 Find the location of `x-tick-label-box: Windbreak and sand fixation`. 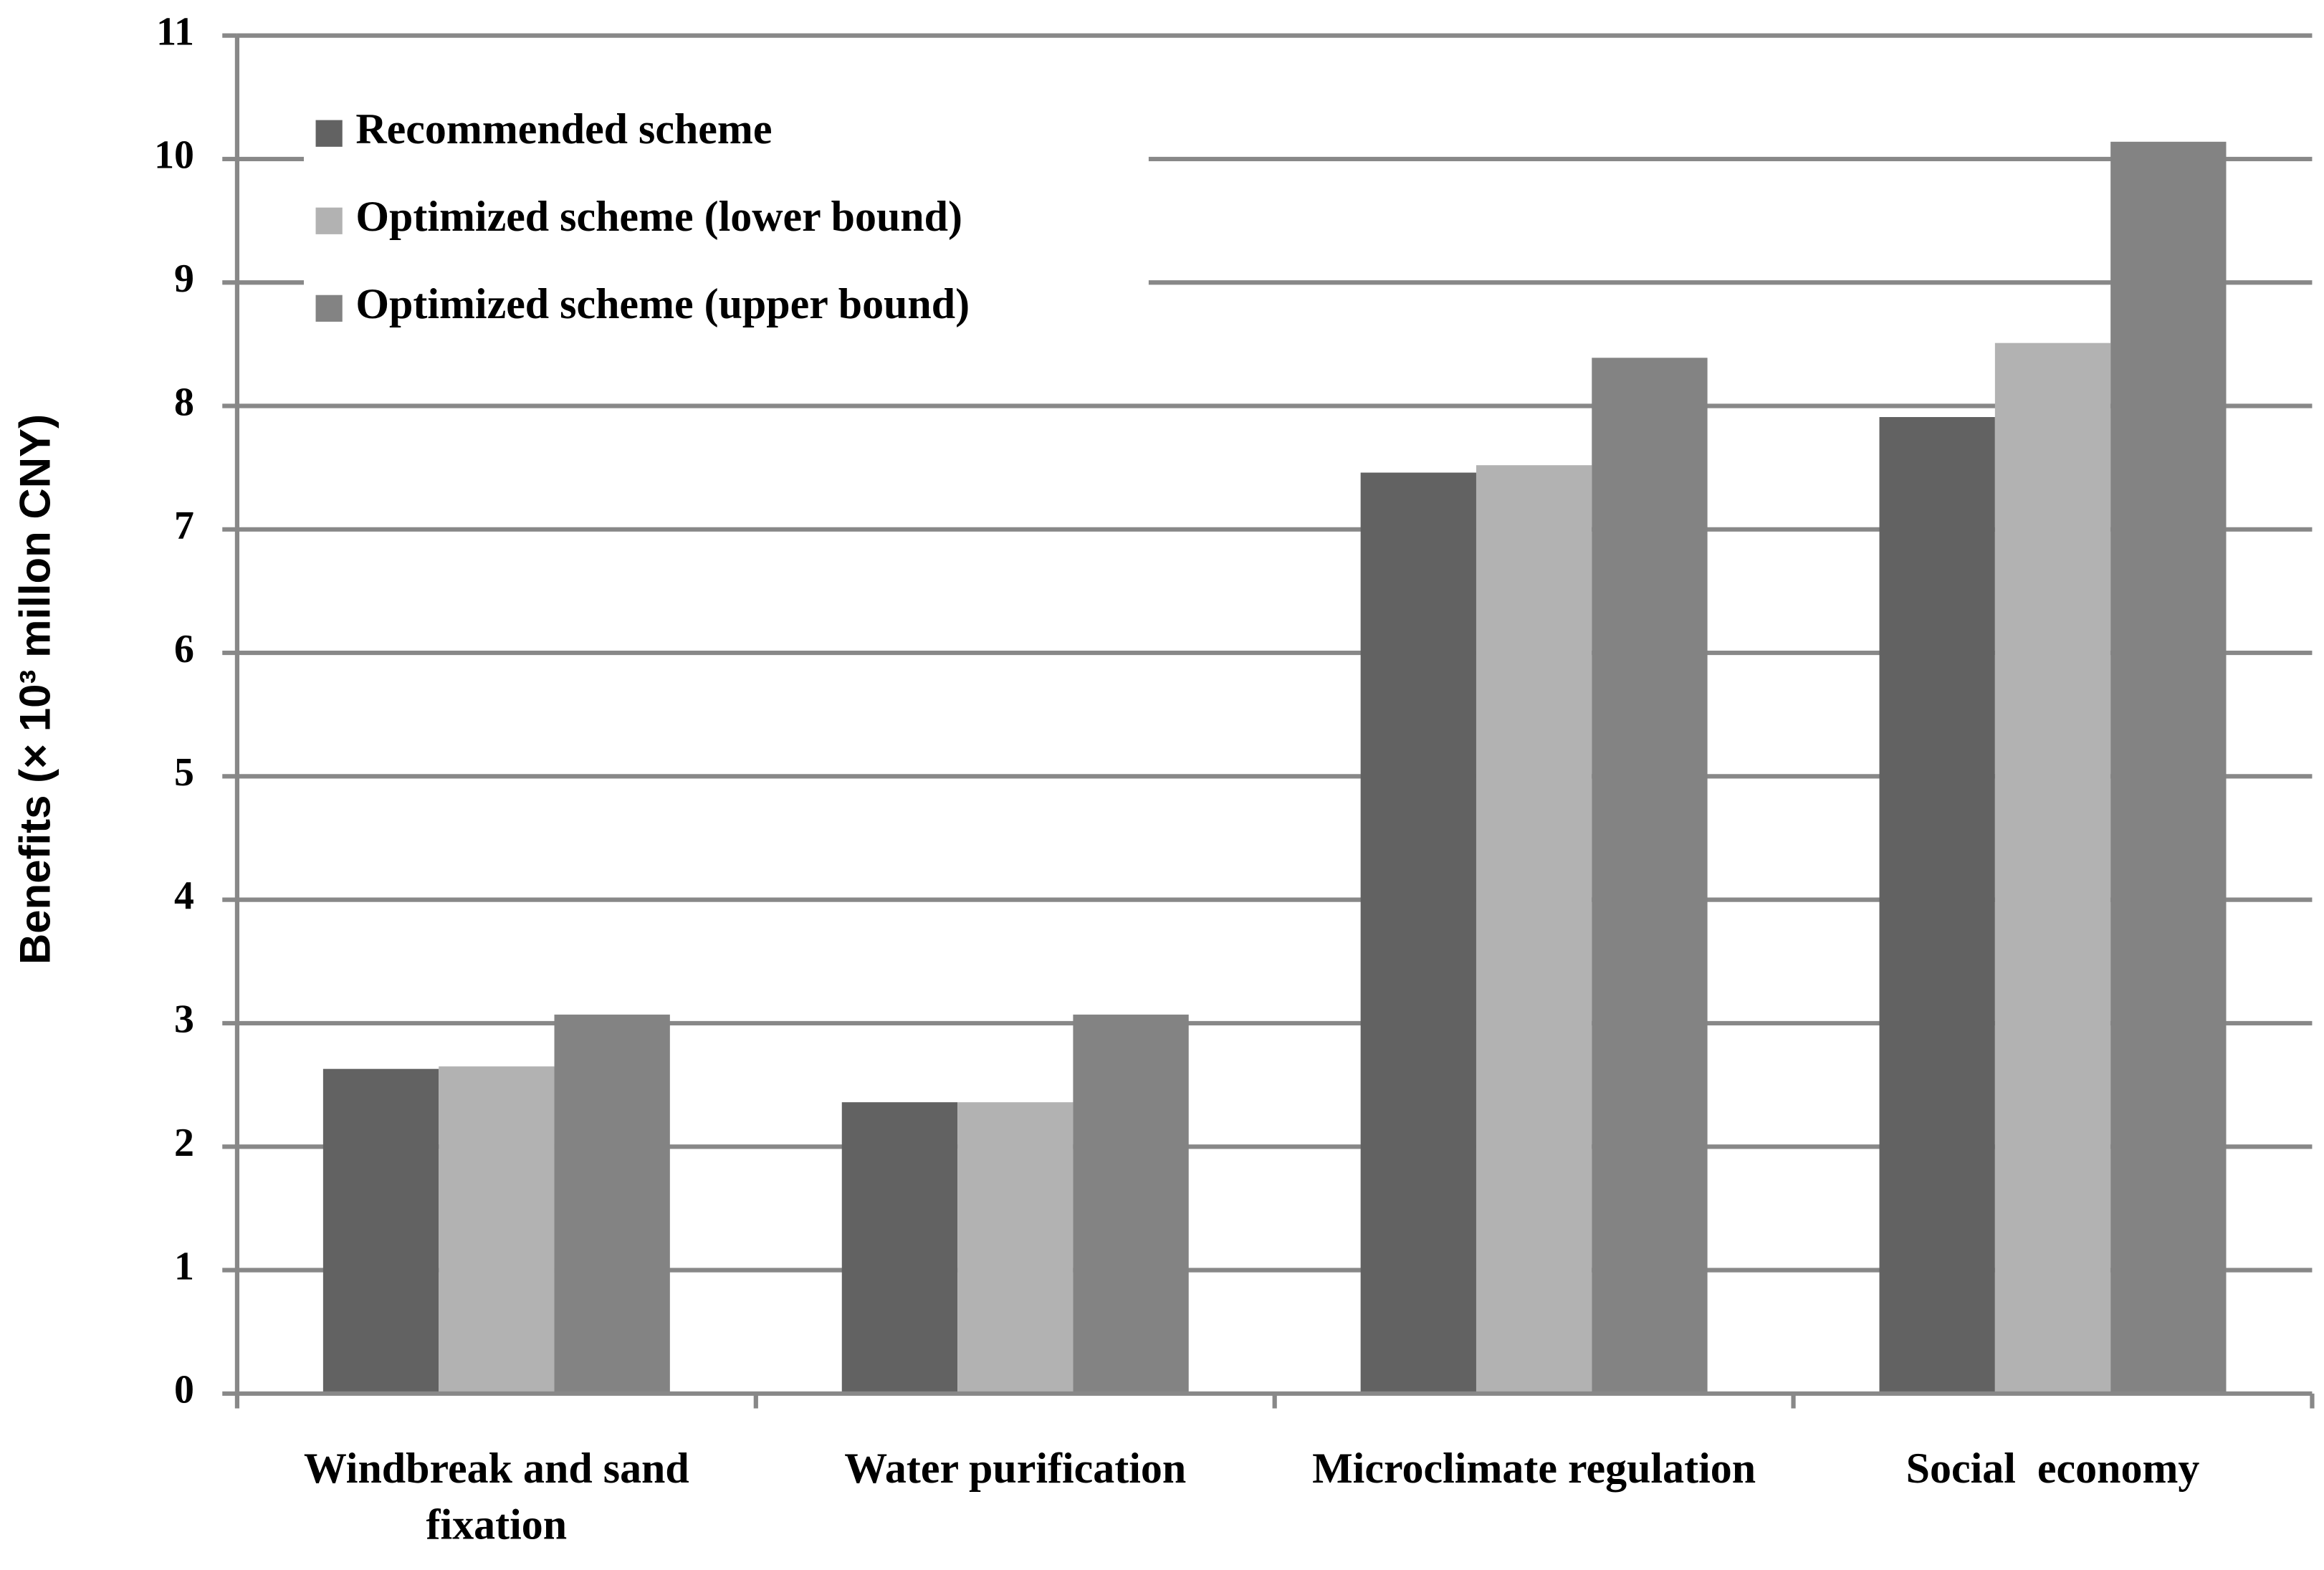

x-tick-label-box: Windbreak and sand fixation is located at coordinates (501, 1497).